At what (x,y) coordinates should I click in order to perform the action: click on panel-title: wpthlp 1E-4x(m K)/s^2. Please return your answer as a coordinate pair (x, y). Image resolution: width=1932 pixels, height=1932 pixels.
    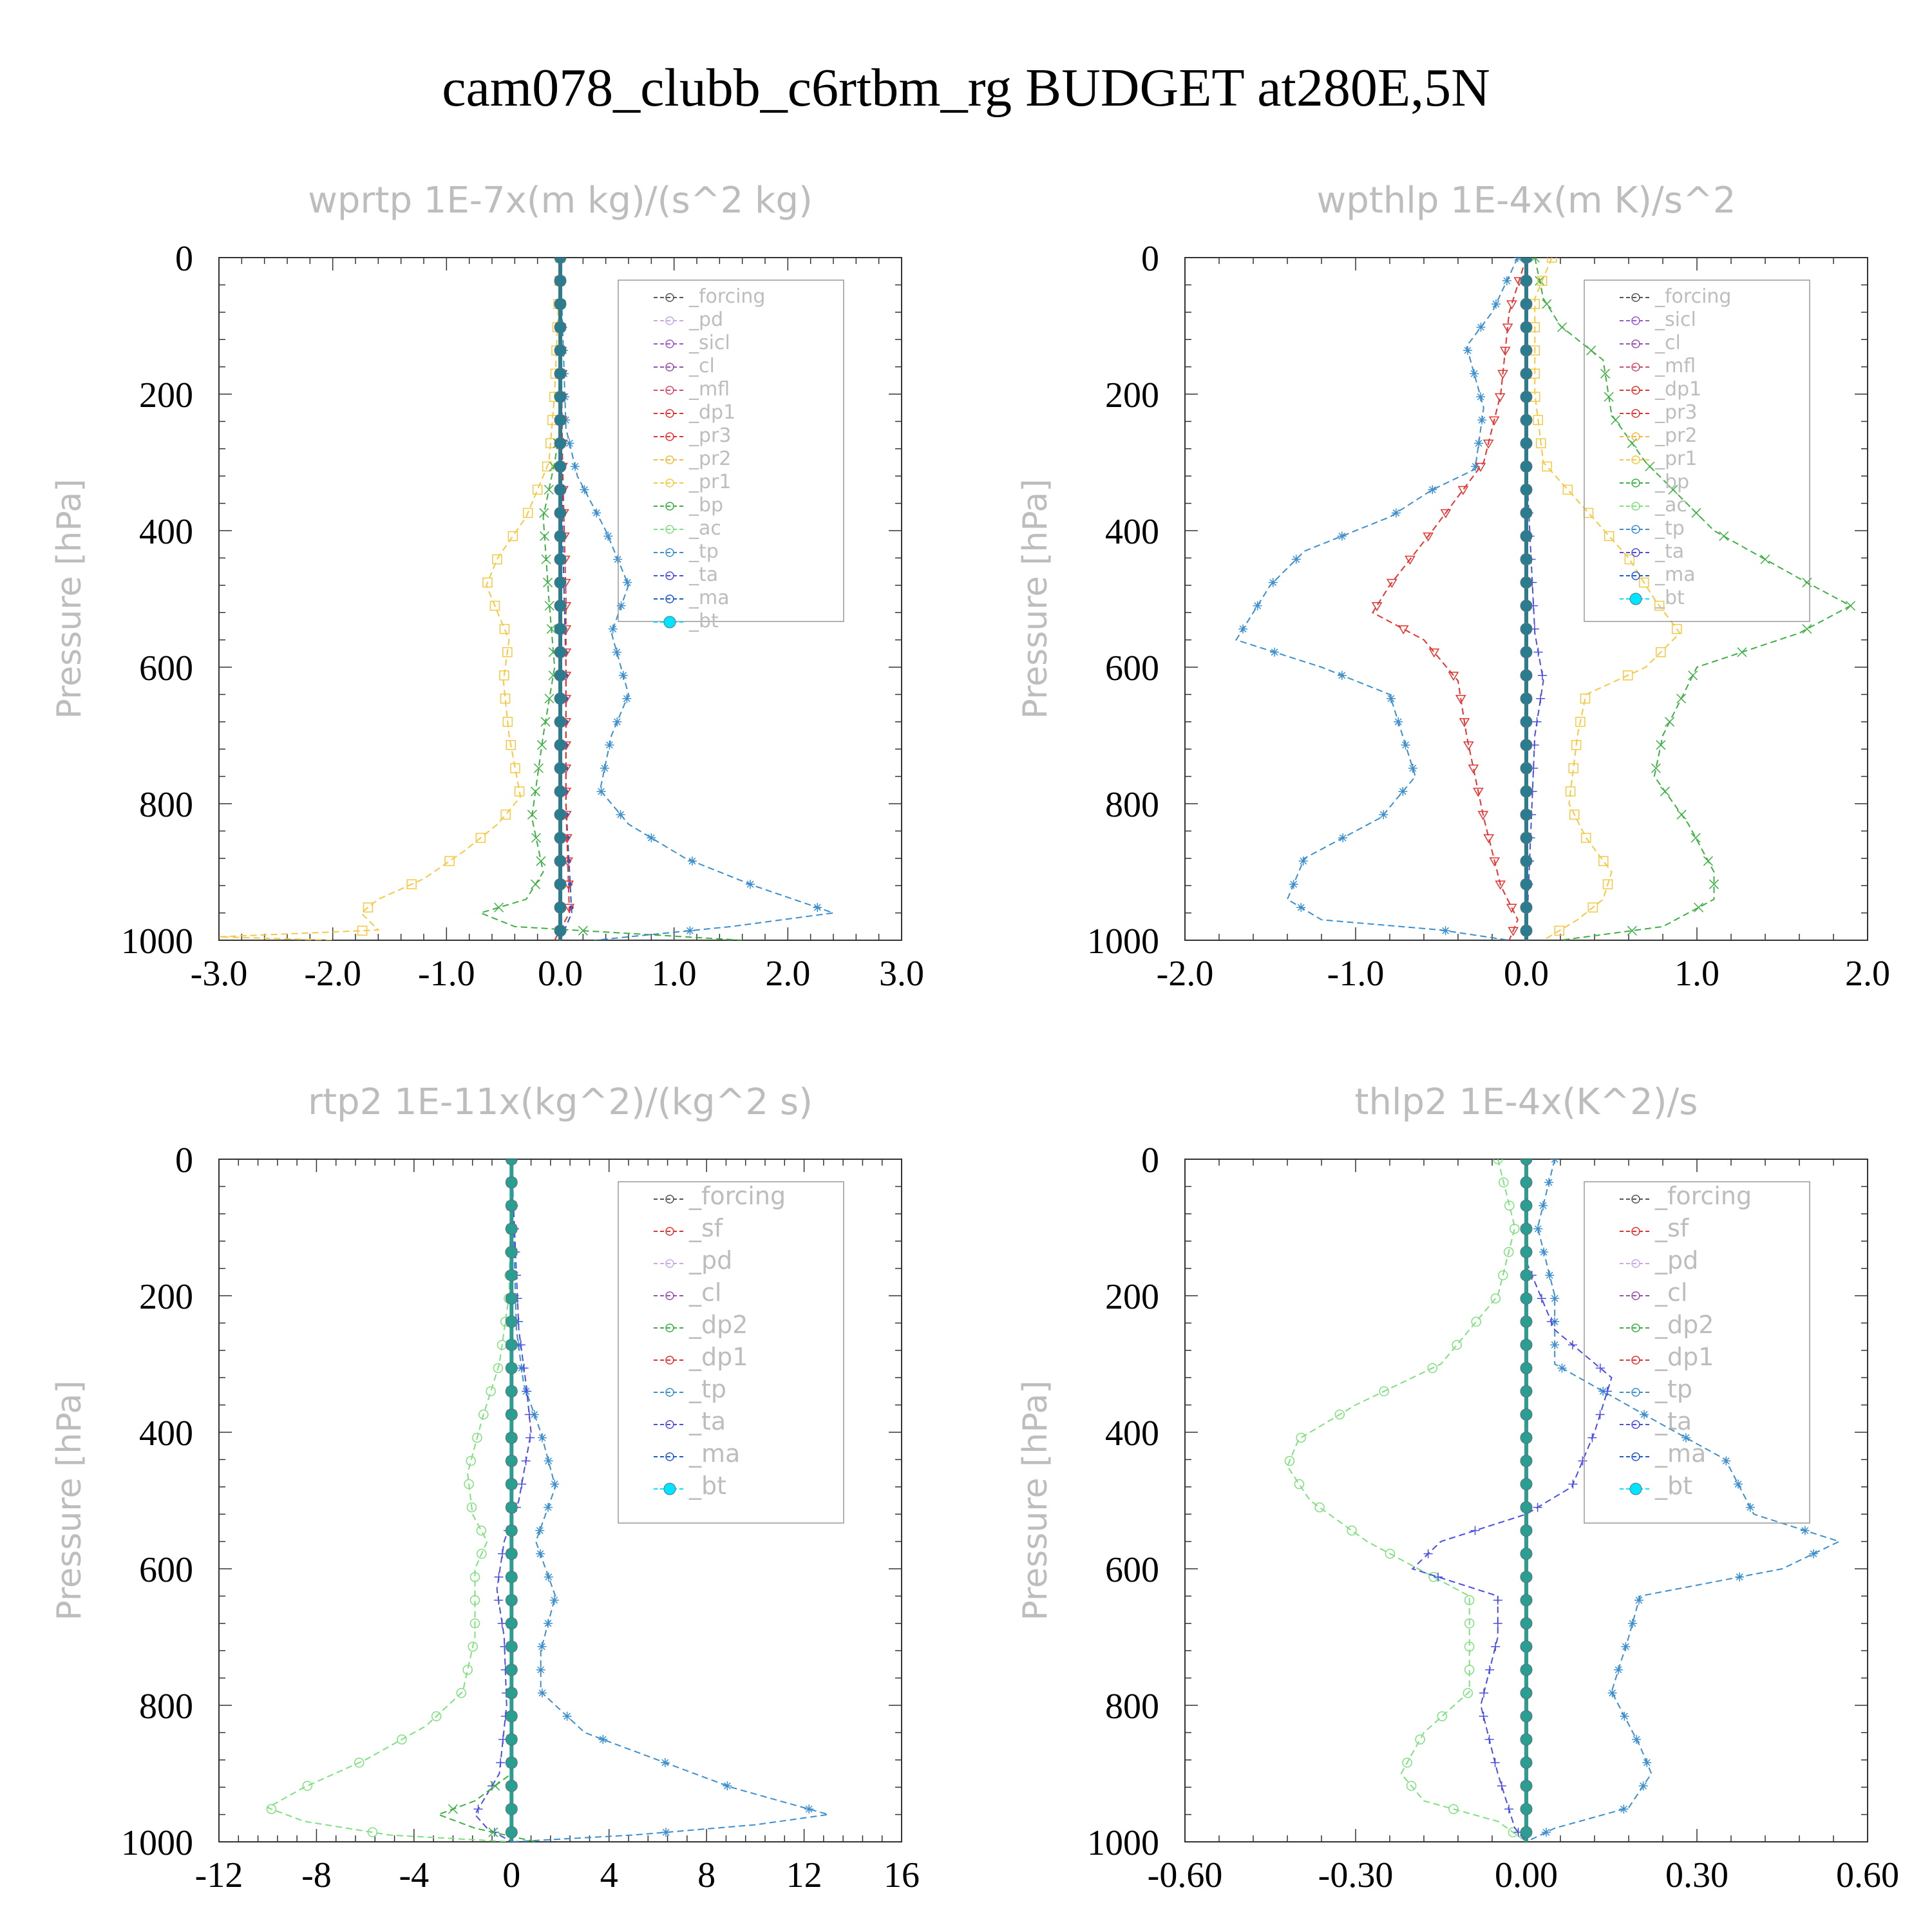
    Looking at the image, I should click on (1526, 201).